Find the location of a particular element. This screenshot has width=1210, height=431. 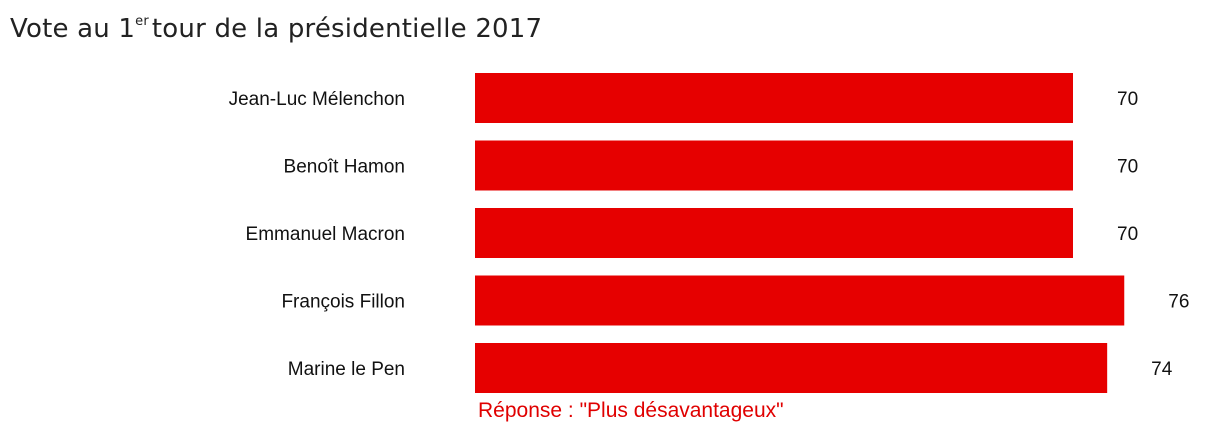

category-label: Jean-Luc Mélenchon is located at coordinates (317, 99).